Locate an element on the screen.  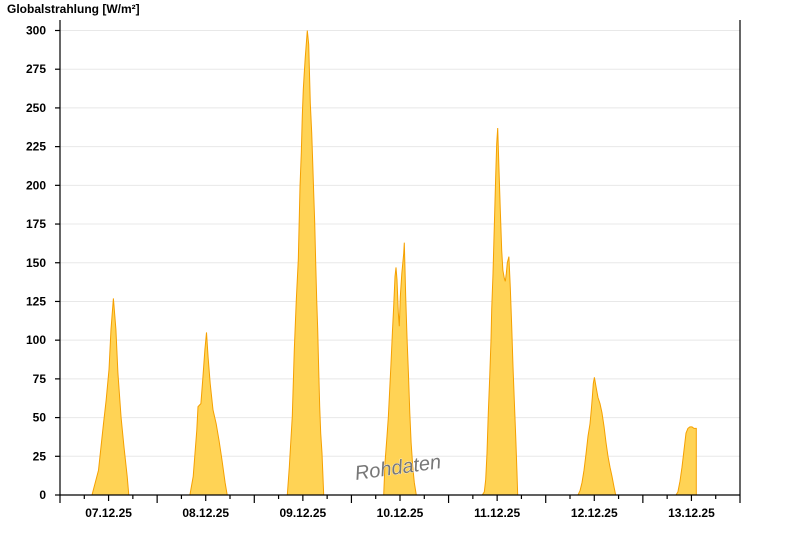
chart-title: Globalstrahlung [W/m²] is located at coordinates (73, 9).